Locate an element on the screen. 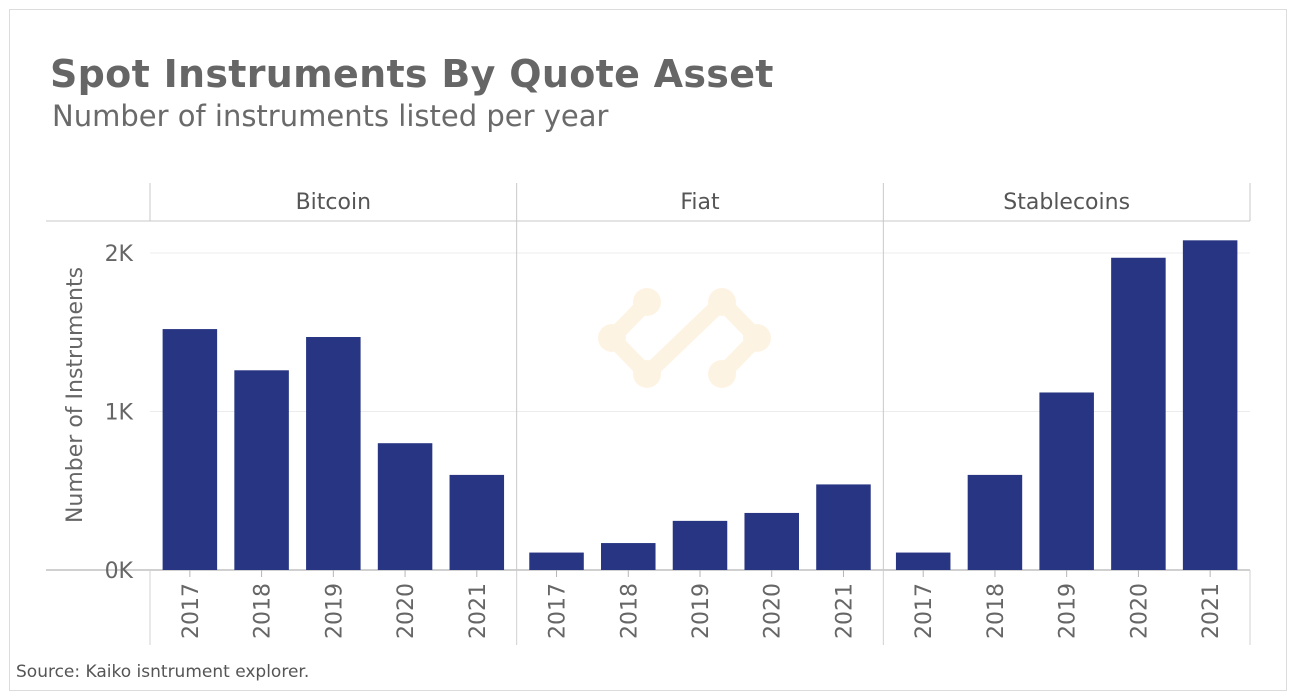 This screenshot has height=700, width=1296. y-axis-title: Number of Instruments is located at coordinates (75, 395).